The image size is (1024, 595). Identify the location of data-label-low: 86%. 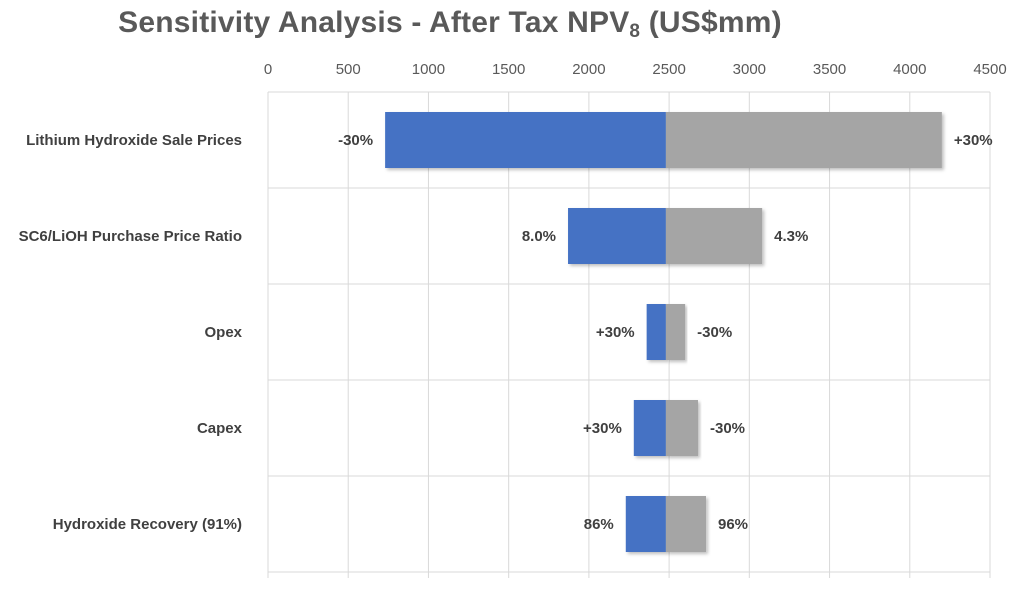
(599, 524).